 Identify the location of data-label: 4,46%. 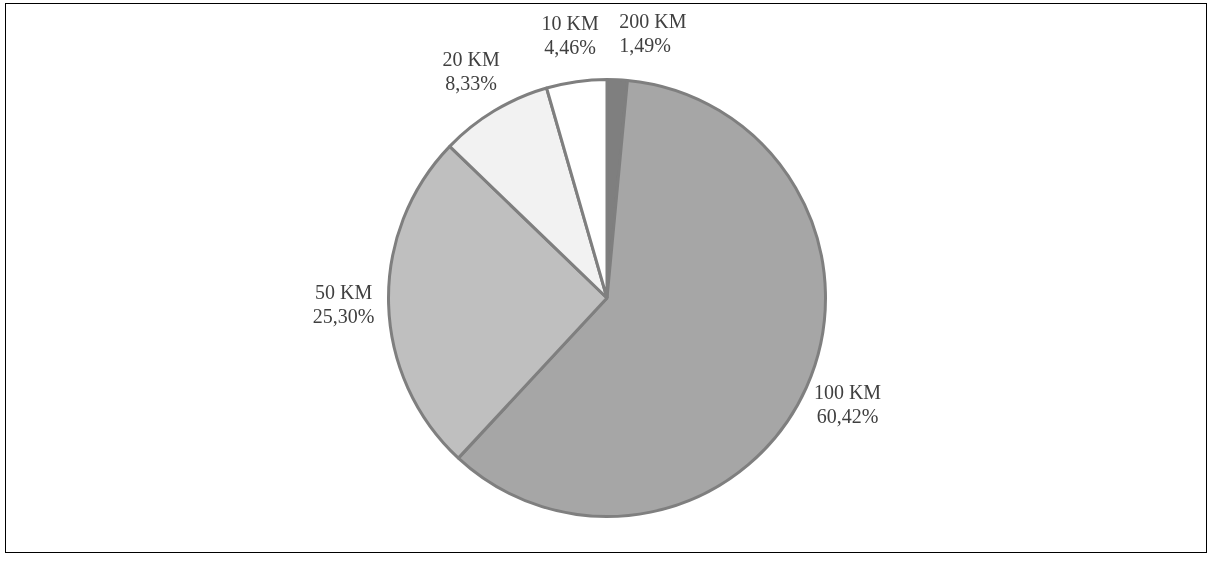
(570, 47).